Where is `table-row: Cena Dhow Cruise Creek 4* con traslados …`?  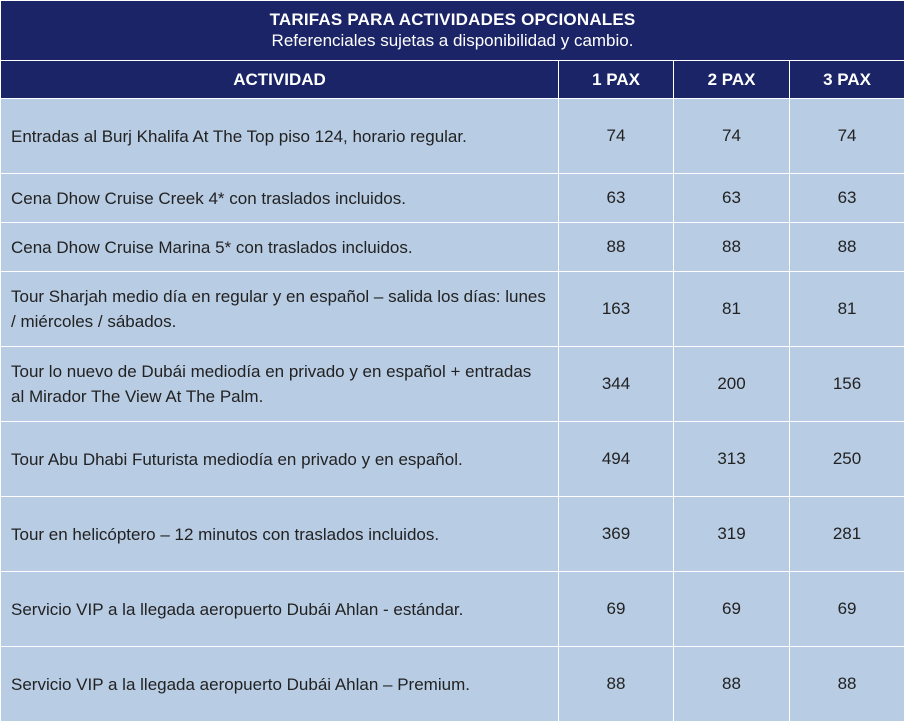
table-row: Cena Dhow Cruise Creek 4* con traslados … is located at coordinates (453, 198).